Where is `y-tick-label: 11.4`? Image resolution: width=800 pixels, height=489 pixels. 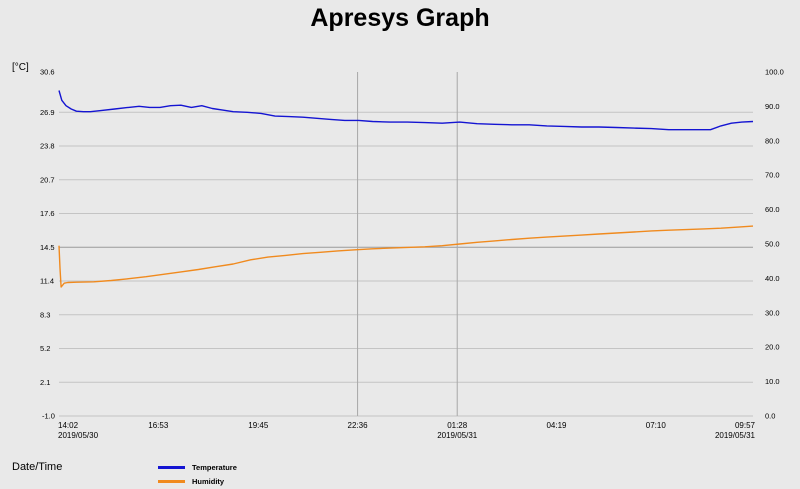
y-tick-label: 11.4 is located at coordinates (47, 281).